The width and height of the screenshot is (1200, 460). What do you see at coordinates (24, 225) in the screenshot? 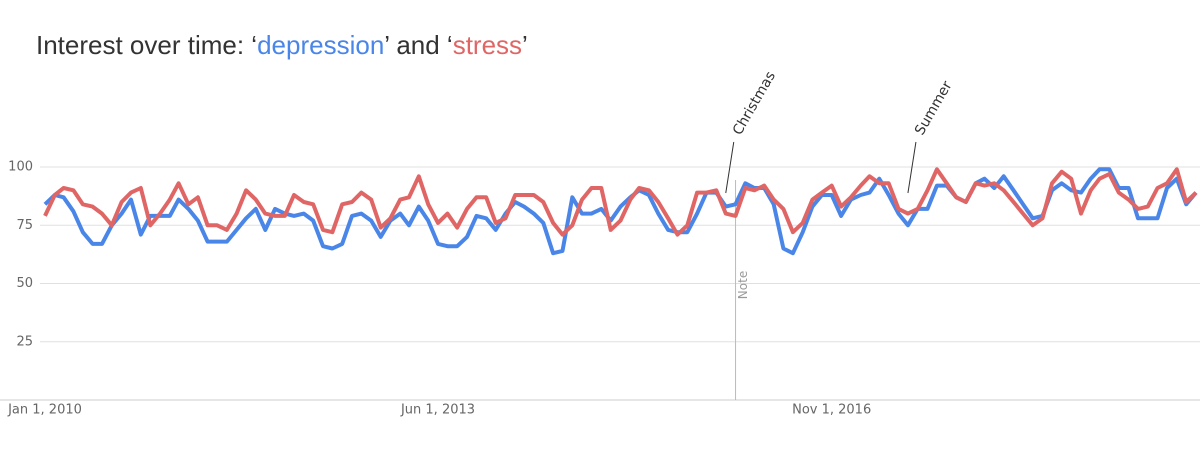
I see `y-tick-label: 75` at bounding box center [24, 225].